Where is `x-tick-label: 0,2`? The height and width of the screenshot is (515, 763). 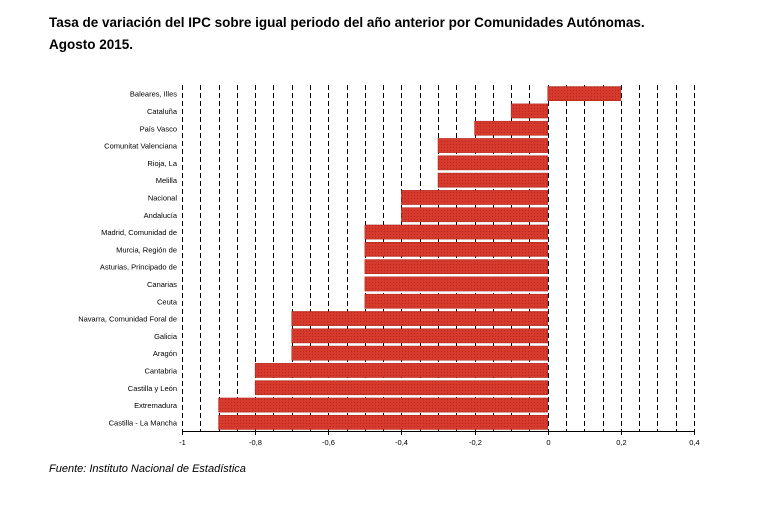 x-tick-label: 0,2 is located at coordinates (621, 442).